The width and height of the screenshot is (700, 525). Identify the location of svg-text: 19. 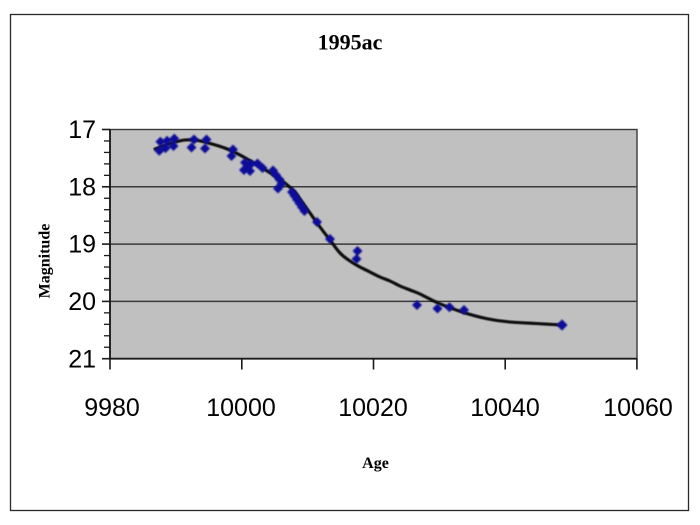
(82, 245).